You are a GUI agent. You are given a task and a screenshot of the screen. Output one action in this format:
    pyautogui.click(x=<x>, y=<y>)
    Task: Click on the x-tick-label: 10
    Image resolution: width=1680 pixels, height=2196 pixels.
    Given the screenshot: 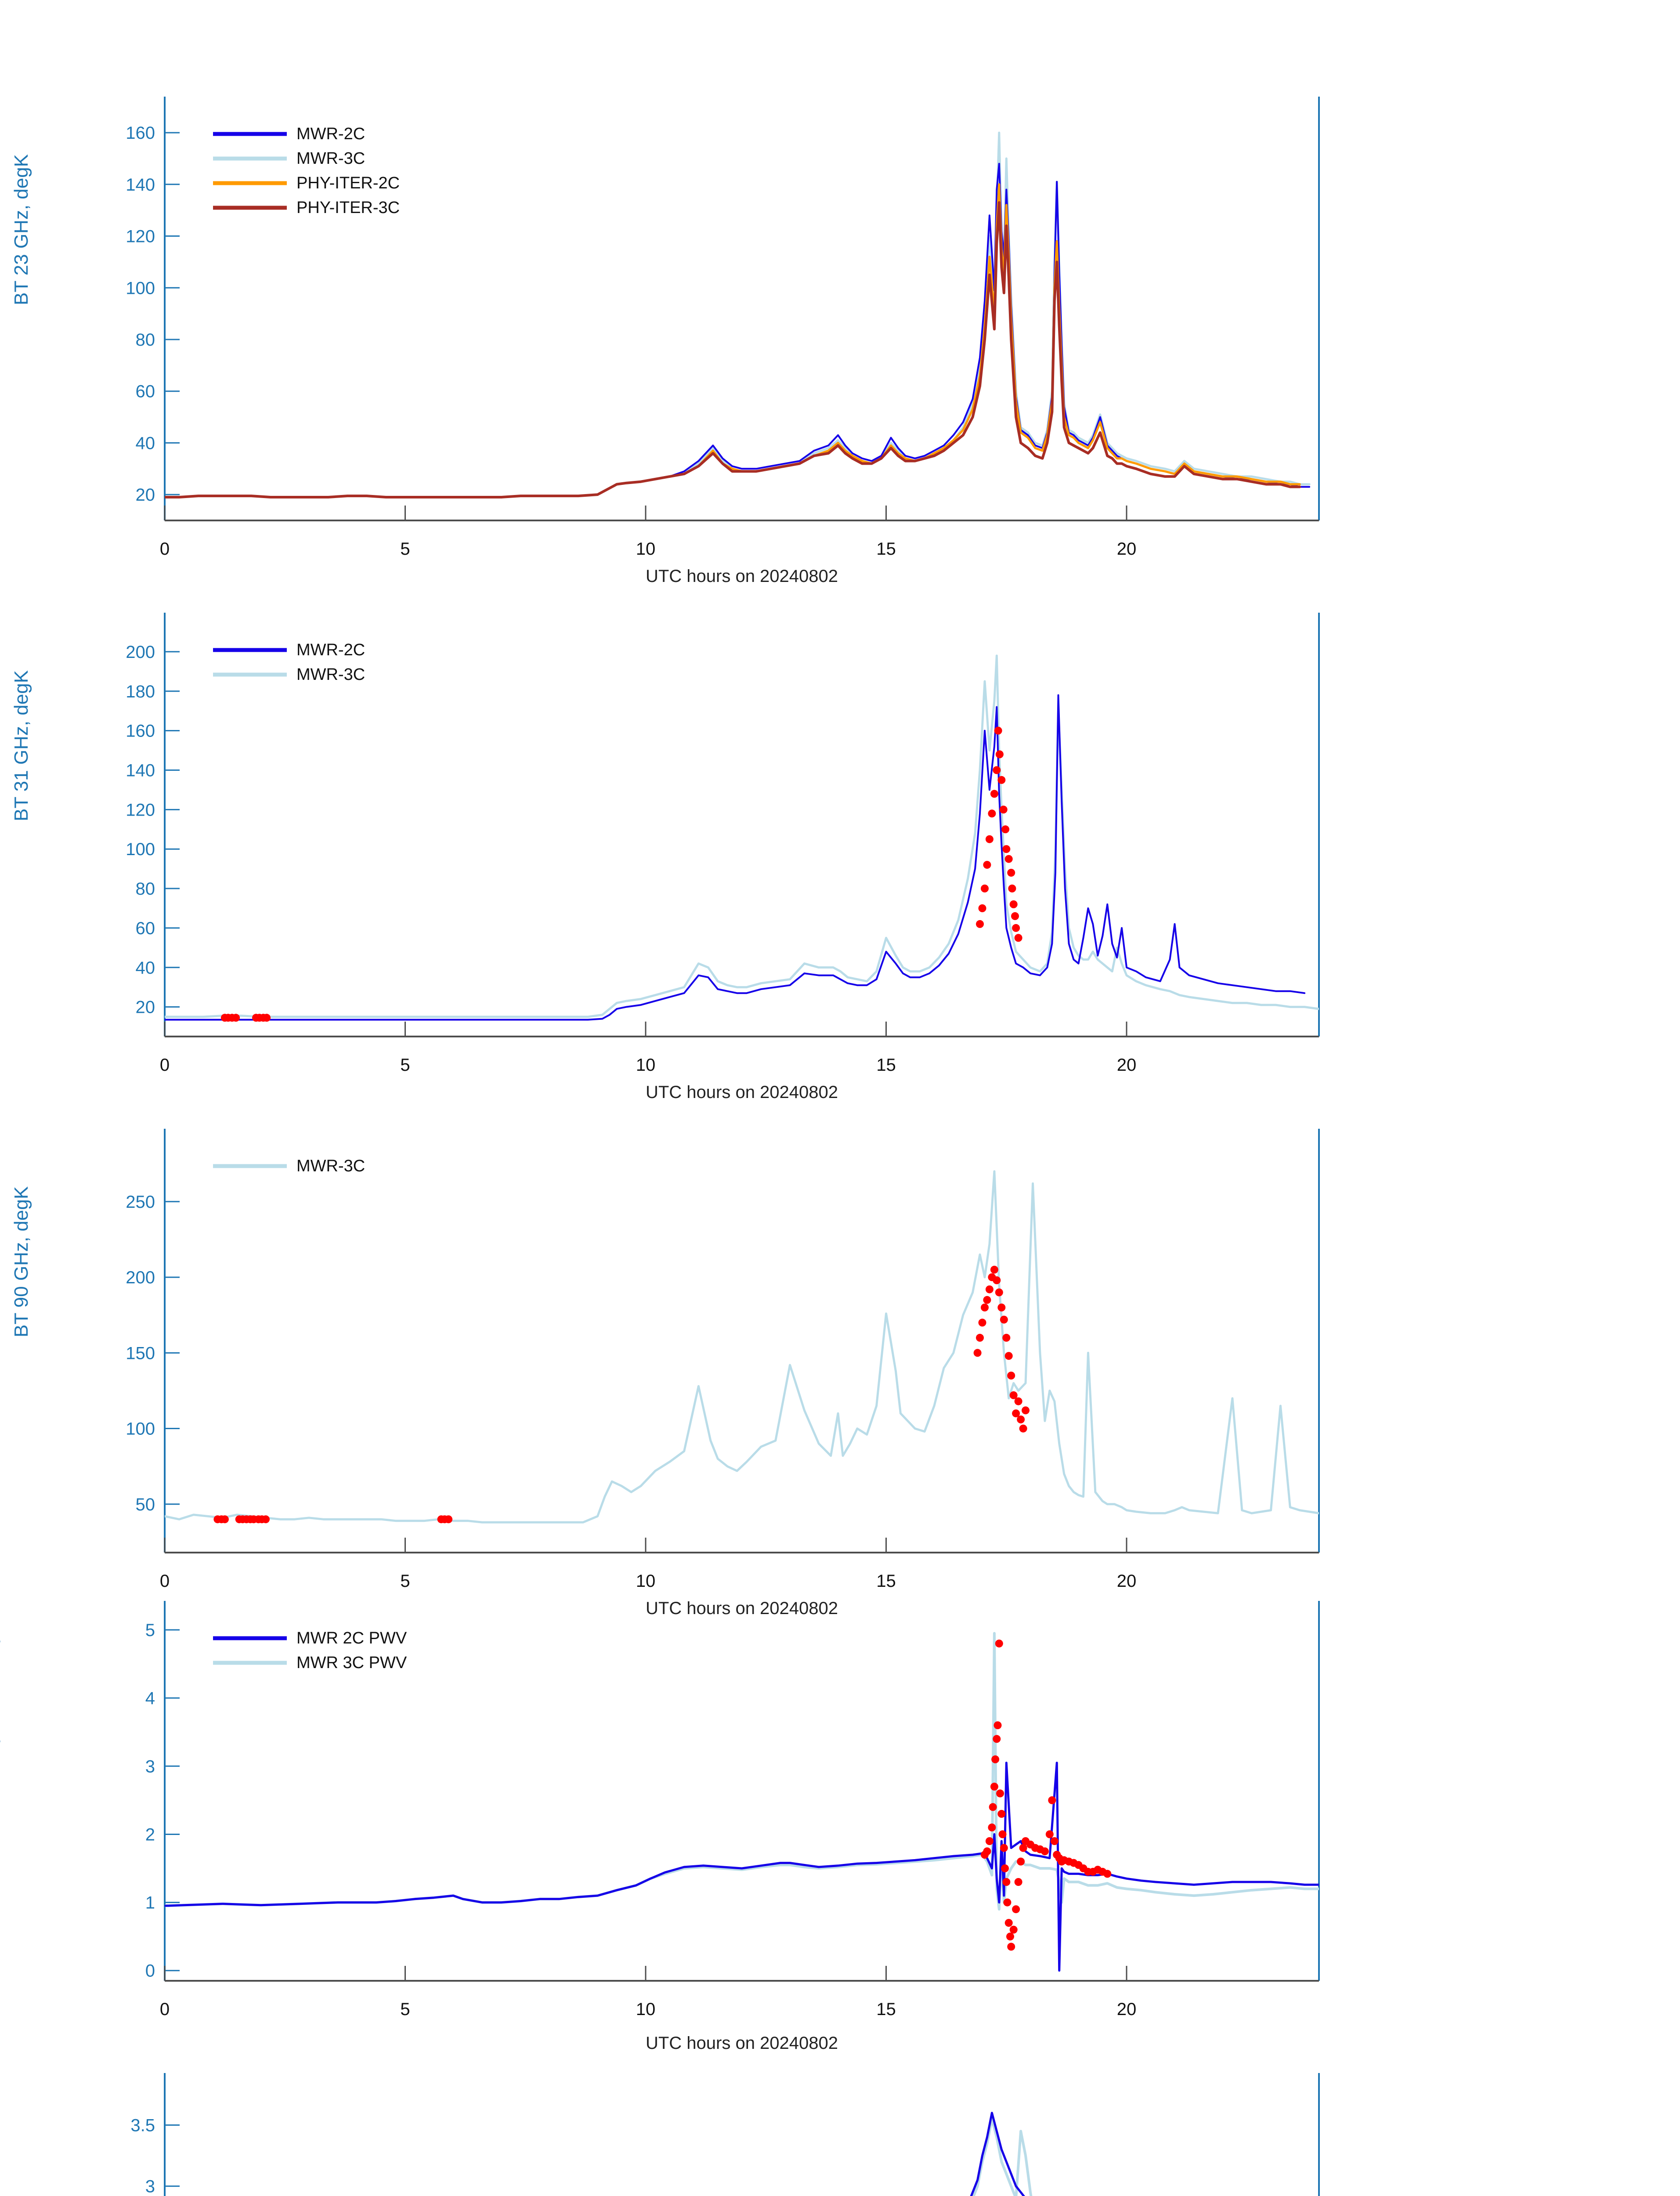 What is the action you would take?
    pyautogui.click(x=646, y=2010)
    